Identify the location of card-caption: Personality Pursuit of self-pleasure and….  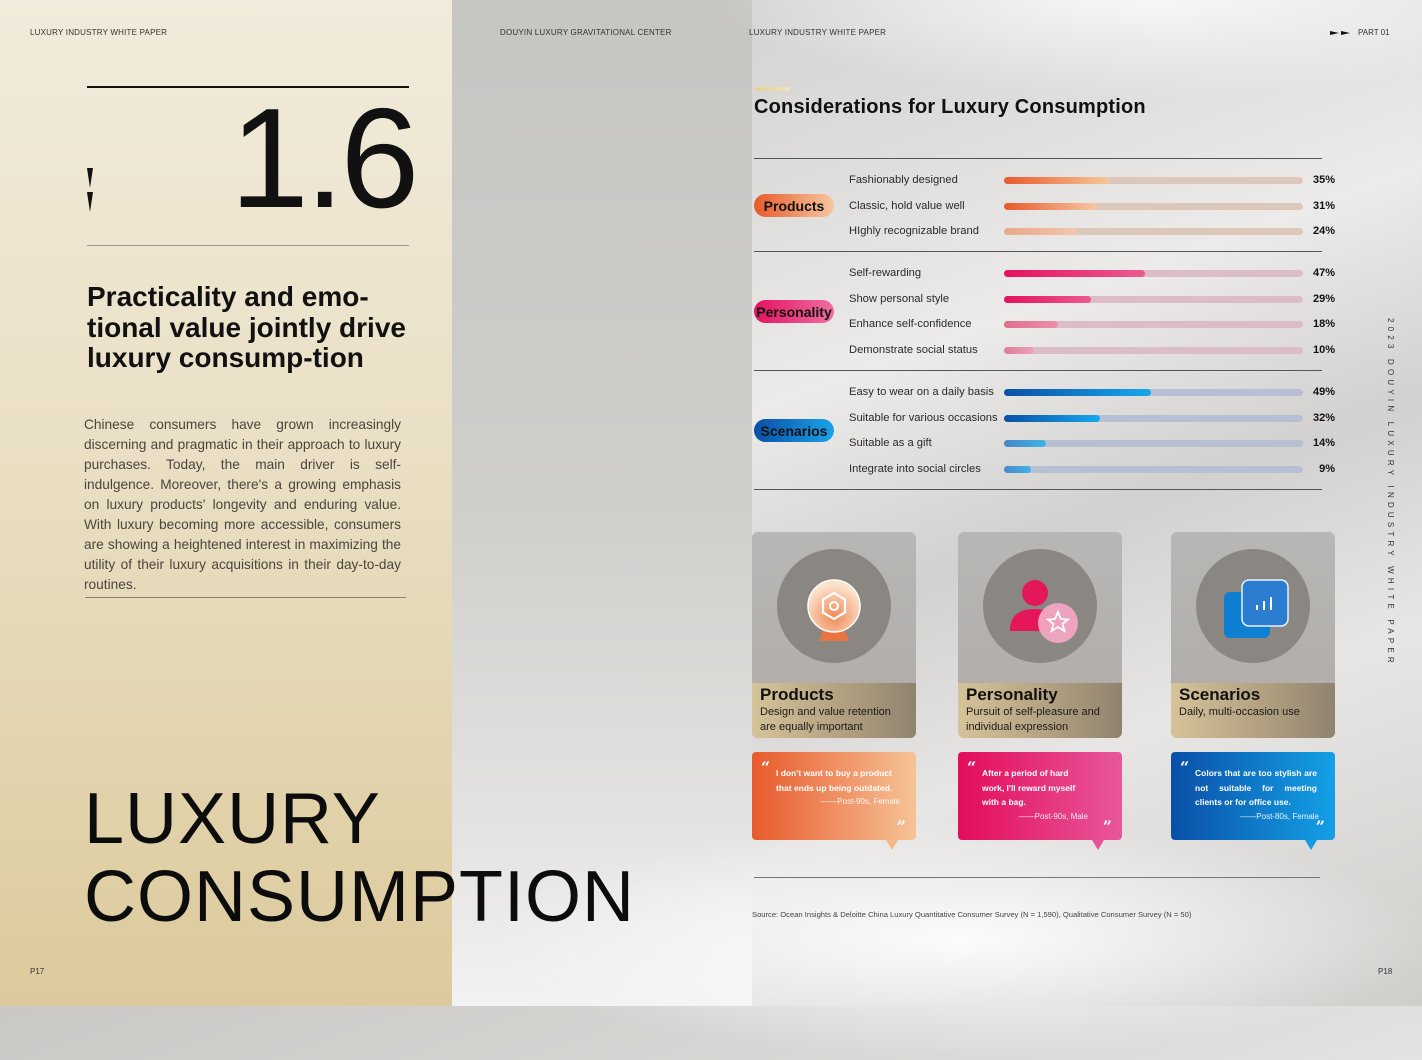
(1040, 710).